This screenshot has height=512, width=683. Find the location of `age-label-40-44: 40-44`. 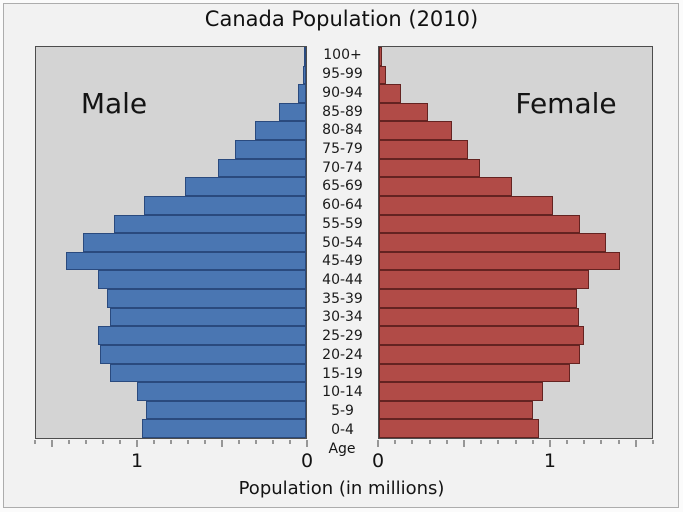

age-label-40-44: 40-44 is located at coordinates (342, 279).